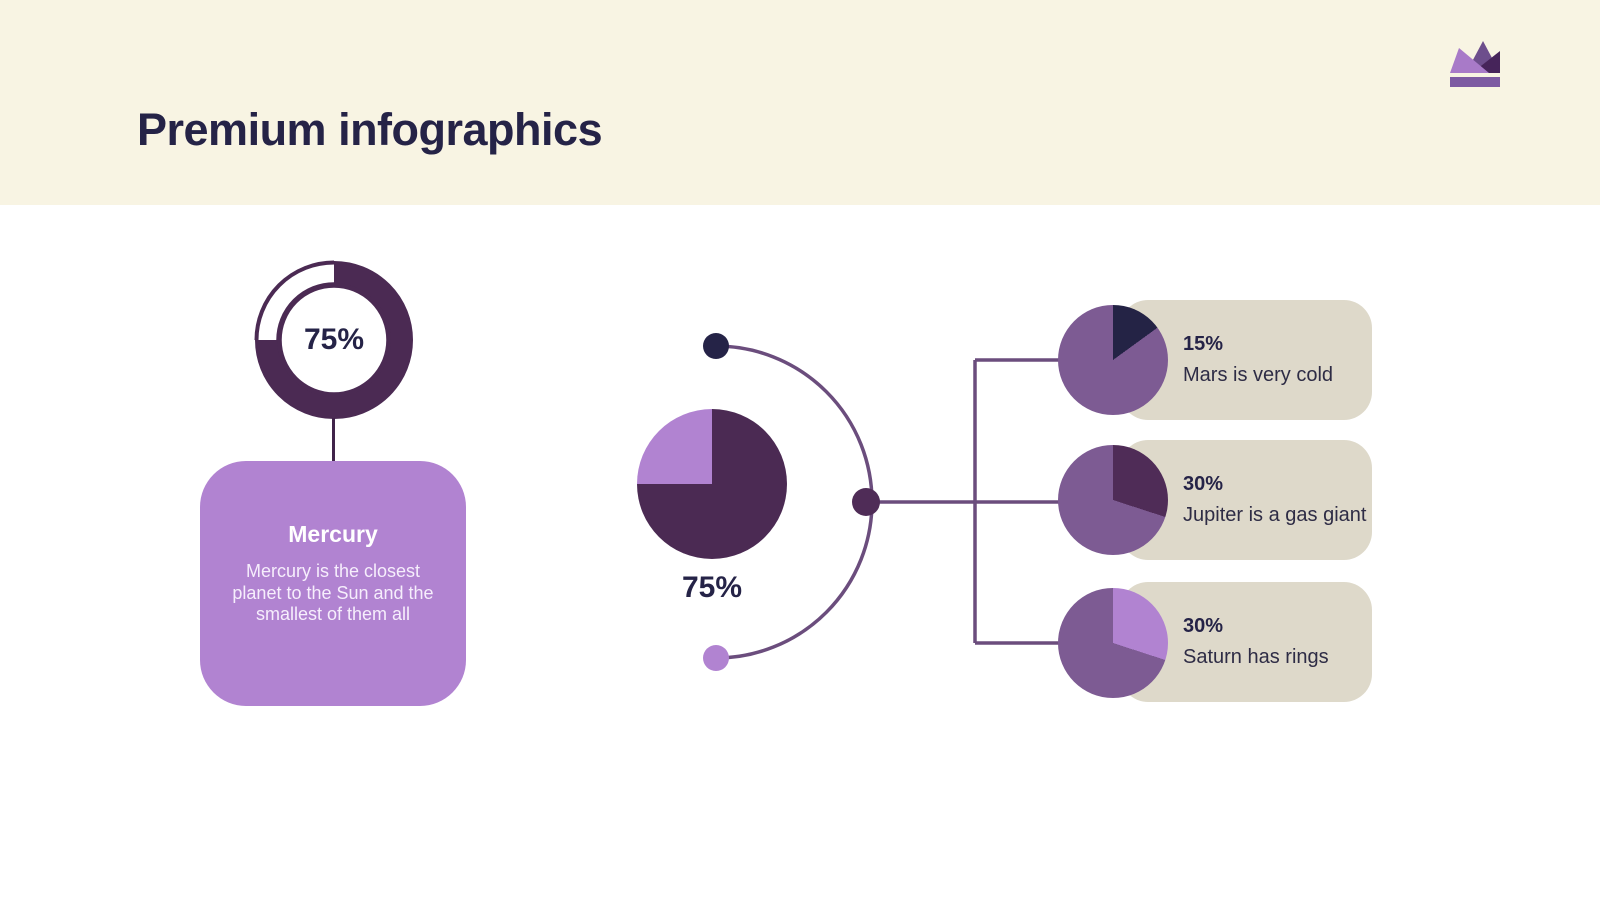  Describe the element at coordinates (866, 502) in the screenshot. I see `arc-mid-dot` at that location.